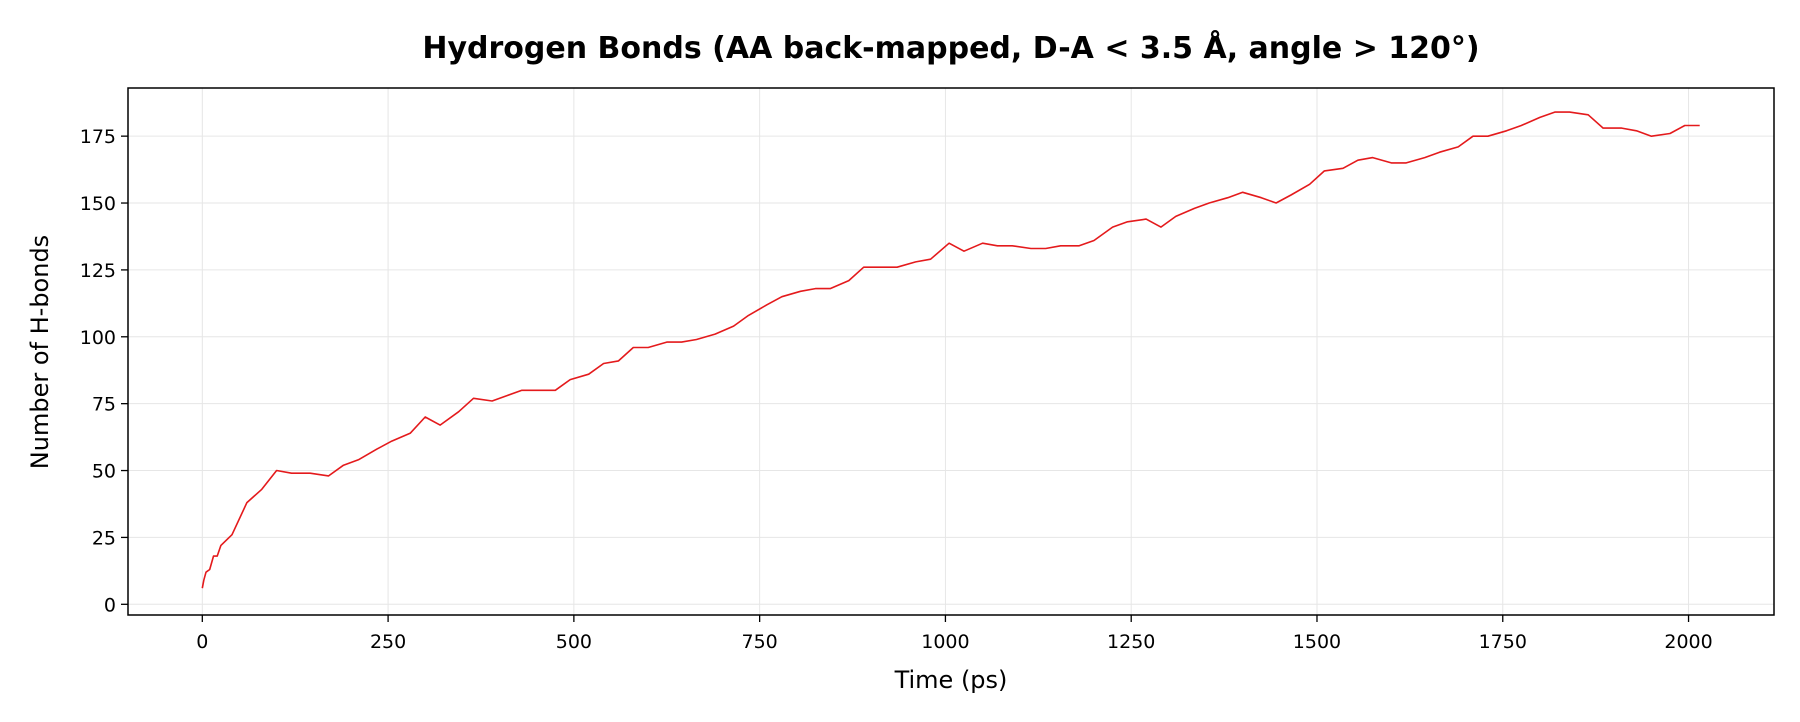 The image size is (1800, 722). What do you see at coordinates (951, 680) in the screenshot?
I see `x-axis-label: Time (ps)` at bounding box center [951, 680].